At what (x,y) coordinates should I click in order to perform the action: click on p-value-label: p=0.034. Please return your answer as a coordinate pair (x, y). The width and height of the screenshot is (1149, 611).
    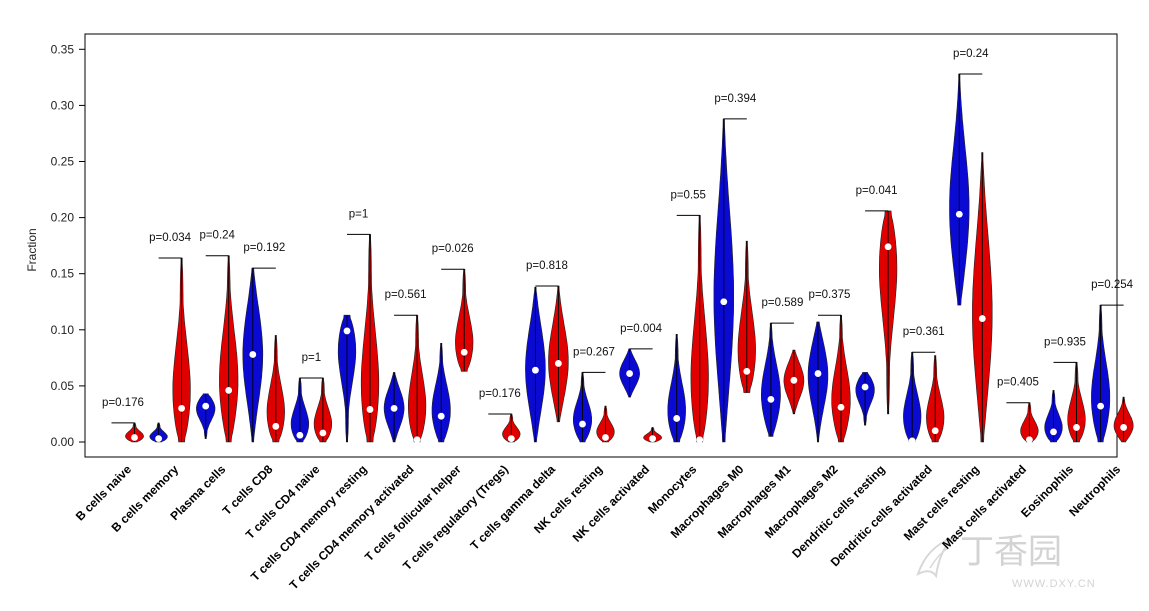
    Looking at the image, I should click on (170, 238).